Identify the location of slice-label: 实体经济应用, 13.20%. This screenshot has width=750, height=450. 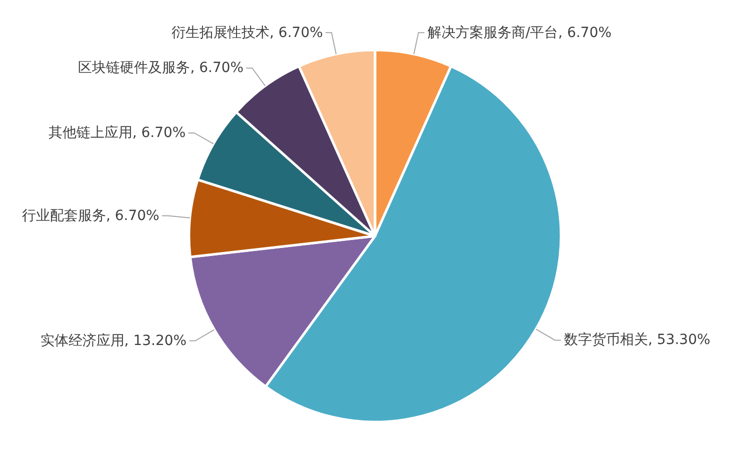
(113, 341).